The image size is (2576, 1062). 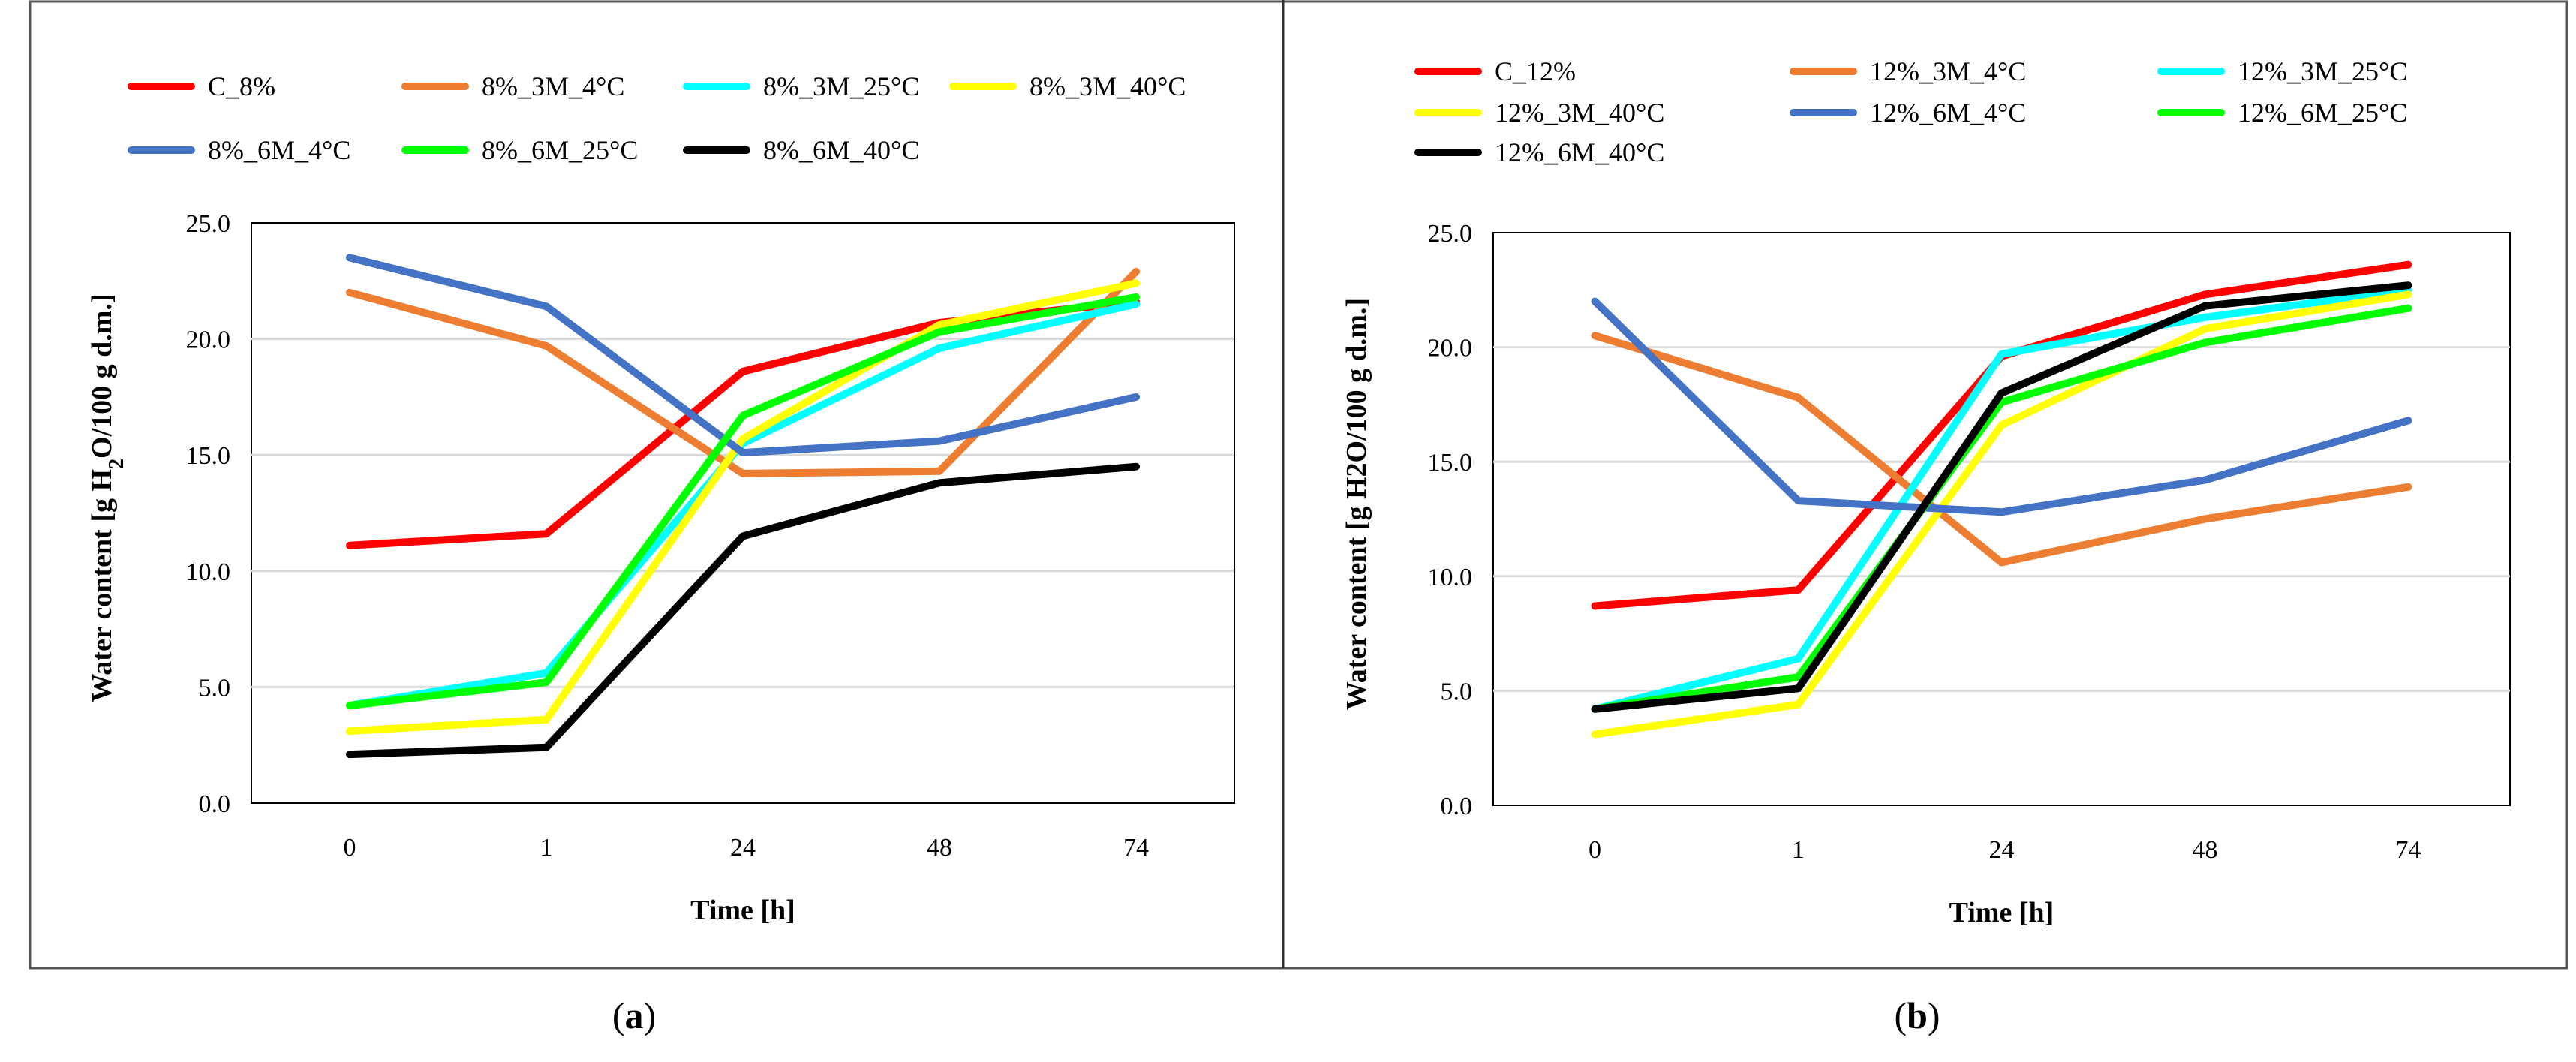 What do you see at coordinates (1450, 463) in the screenshot?
I see `panel-b-ytick-label: 15.0` at bounding box center [1450, 463].